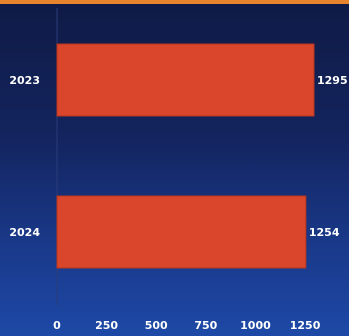  What do you see at coordinates (57, 325) in the screenshot?
I see `x-tick-label-0: 0` at bounding box center [57, 325].